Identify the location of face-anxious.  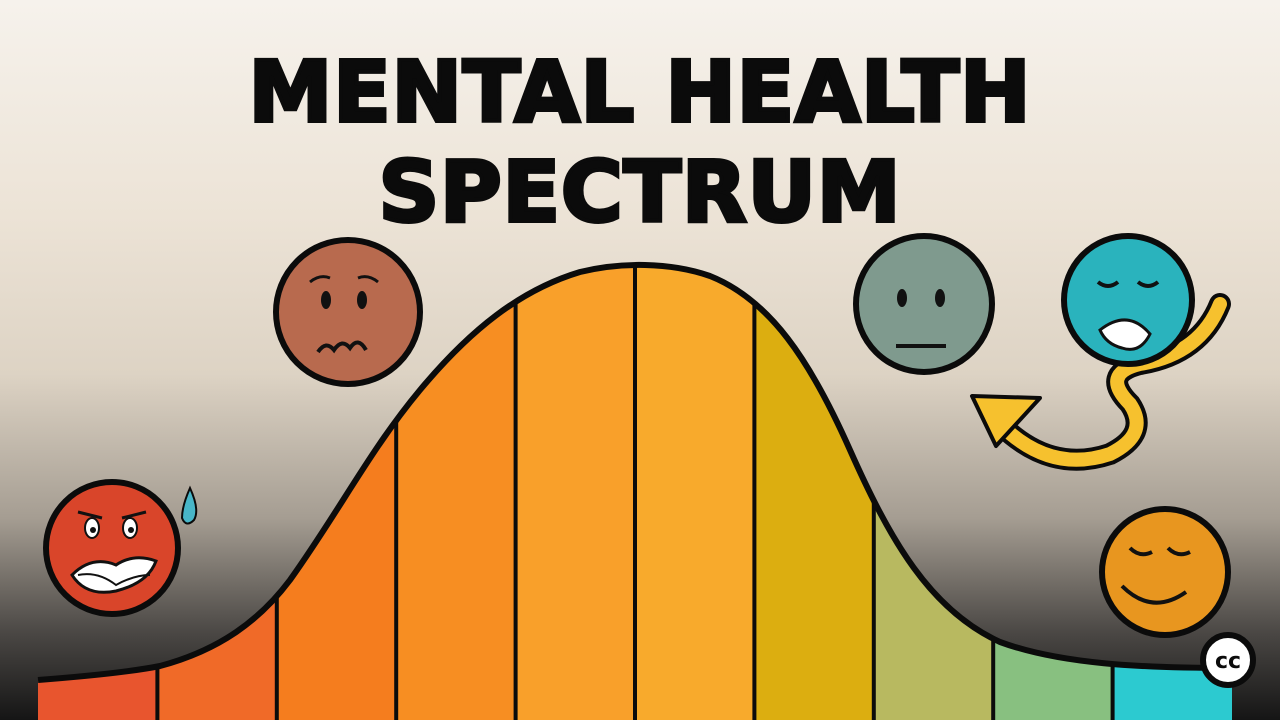
(112, 548).